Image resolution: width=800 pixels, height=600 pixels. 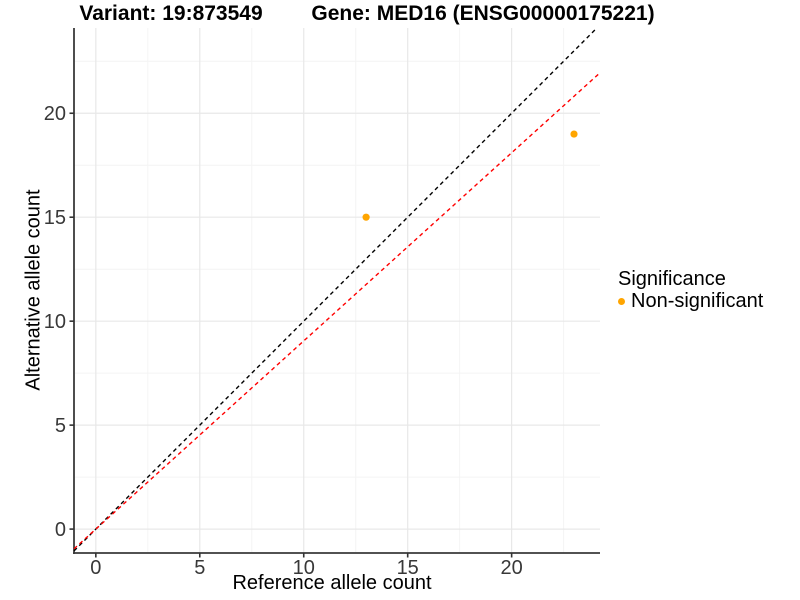 I want to click on y-tick-label: 5, so click(x=60, y=426).